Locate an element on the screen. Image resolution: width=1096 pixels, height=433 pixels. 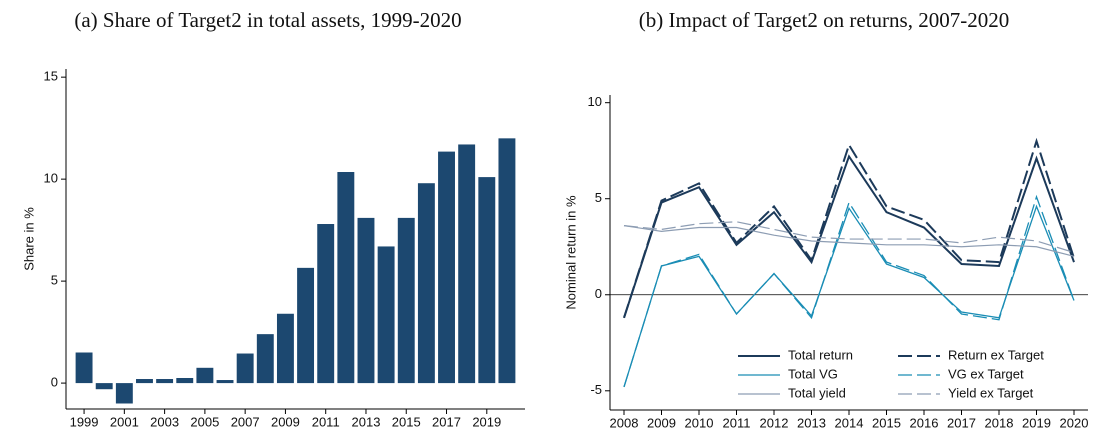
x-tick-label: 2010 is located at coordinates (699, 422).